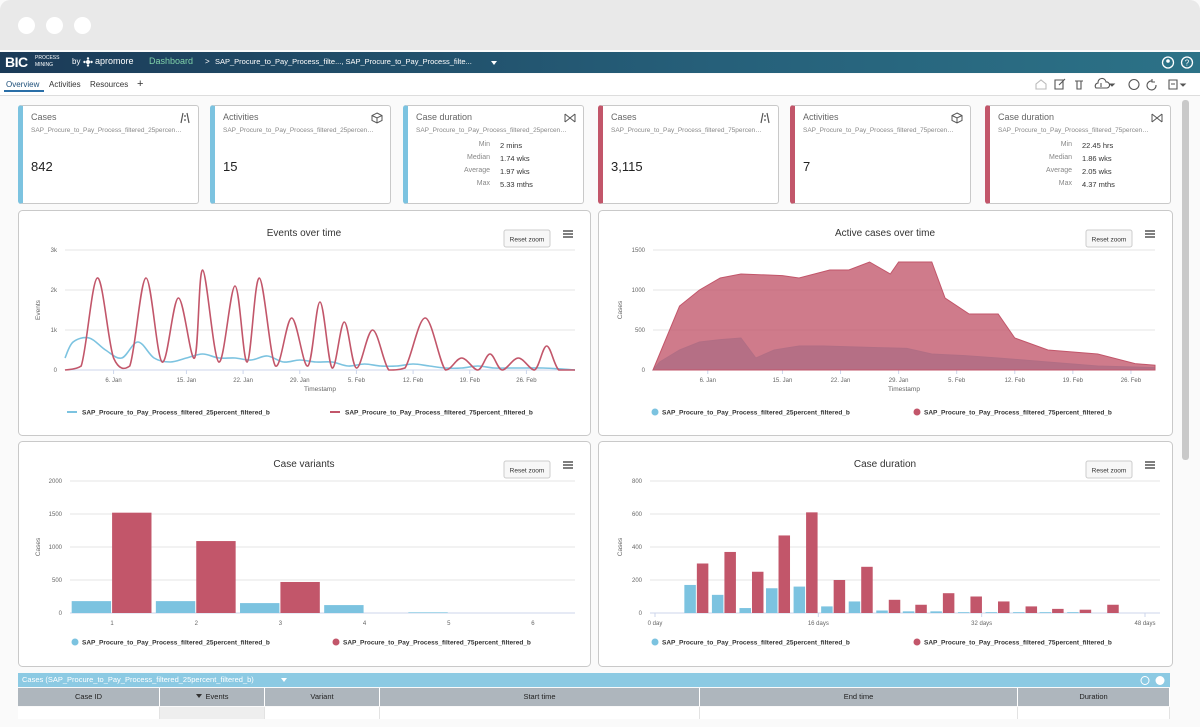 The width and height of the screenshot is (1200, 727). Describe the element at coordinates (413, 381) in the screenshot. I see `x-tick-label: 12. Feb` at that location.